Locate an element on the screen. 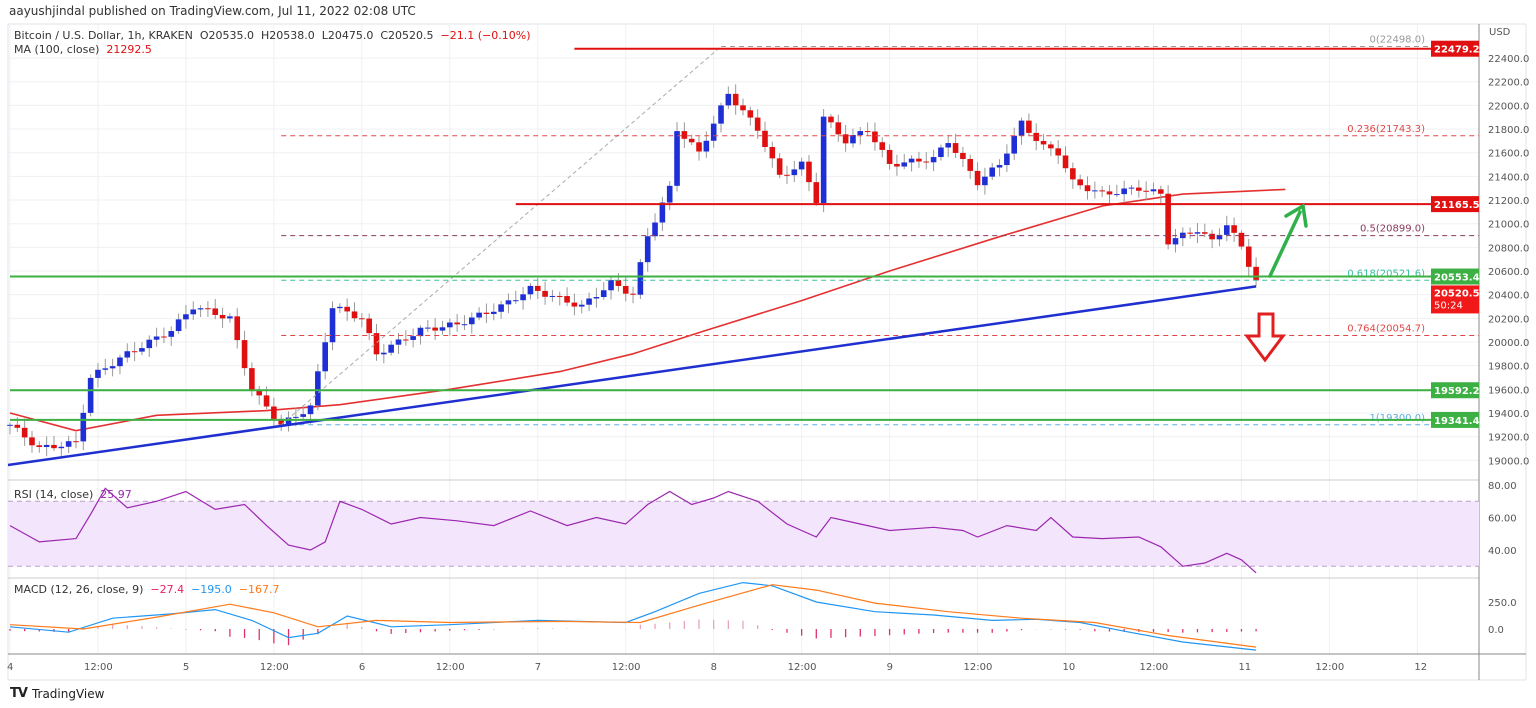 The image size is (1536, 708). time-tick: 12 is located at coordinates (1420, 667).